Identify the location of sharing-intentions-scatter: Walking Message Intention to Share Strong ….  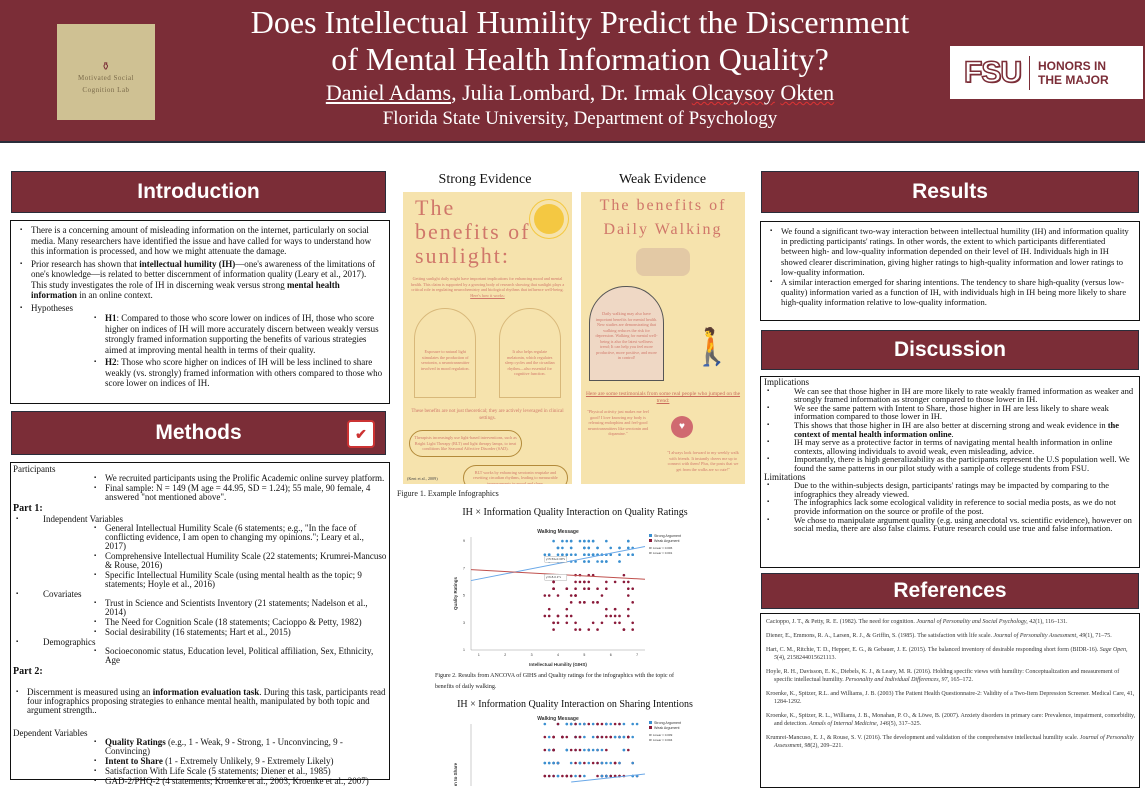
(567, 751).